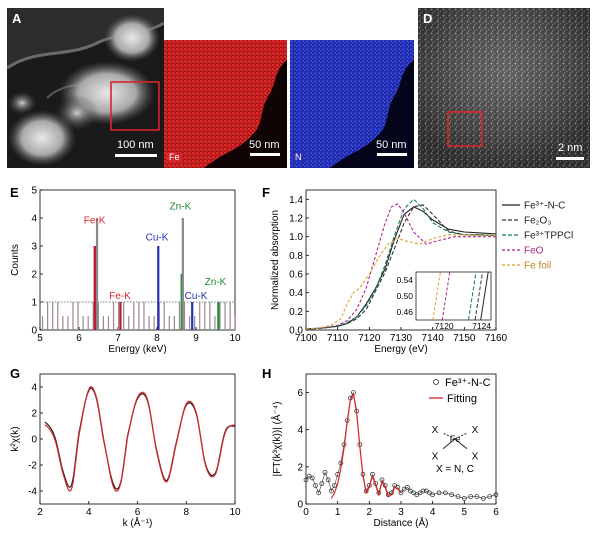  Describe the element at coordinates (135, 106) in the screenshot. I see `panel-a-highlight-box` at that location.